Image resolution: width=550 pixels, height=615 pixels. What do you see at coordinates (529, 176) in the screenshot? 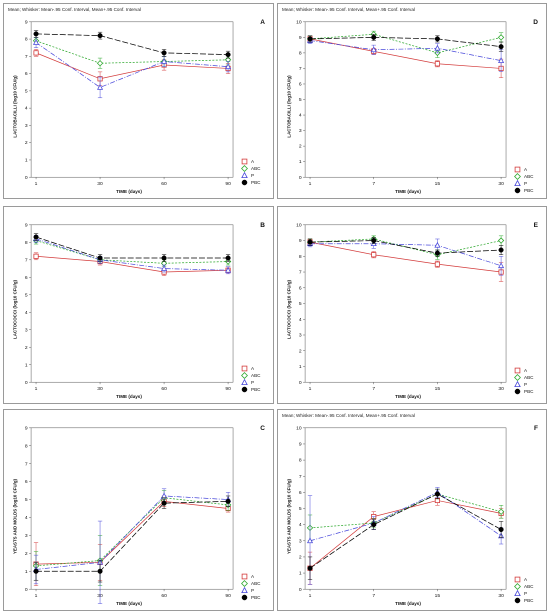
I see `legend-label-abc: ABC` at bounding box center [529, 176].